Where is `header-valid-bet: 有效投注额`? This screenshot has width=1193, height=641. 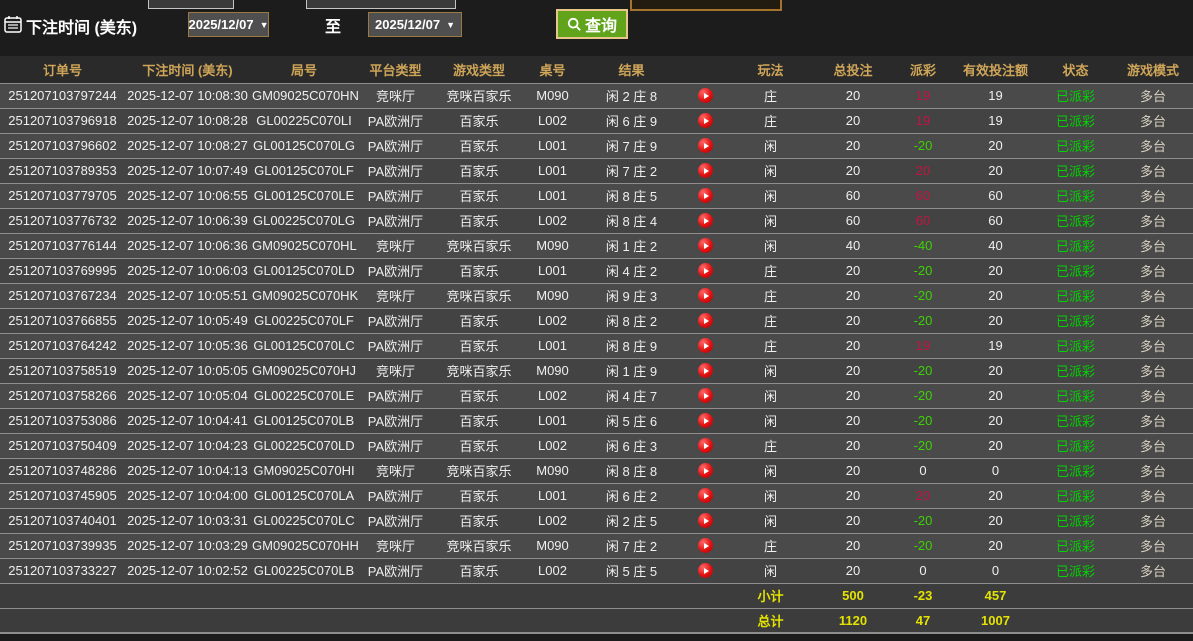
header-valid-bet: 有效投注额 is located at coordinates (995, 69).